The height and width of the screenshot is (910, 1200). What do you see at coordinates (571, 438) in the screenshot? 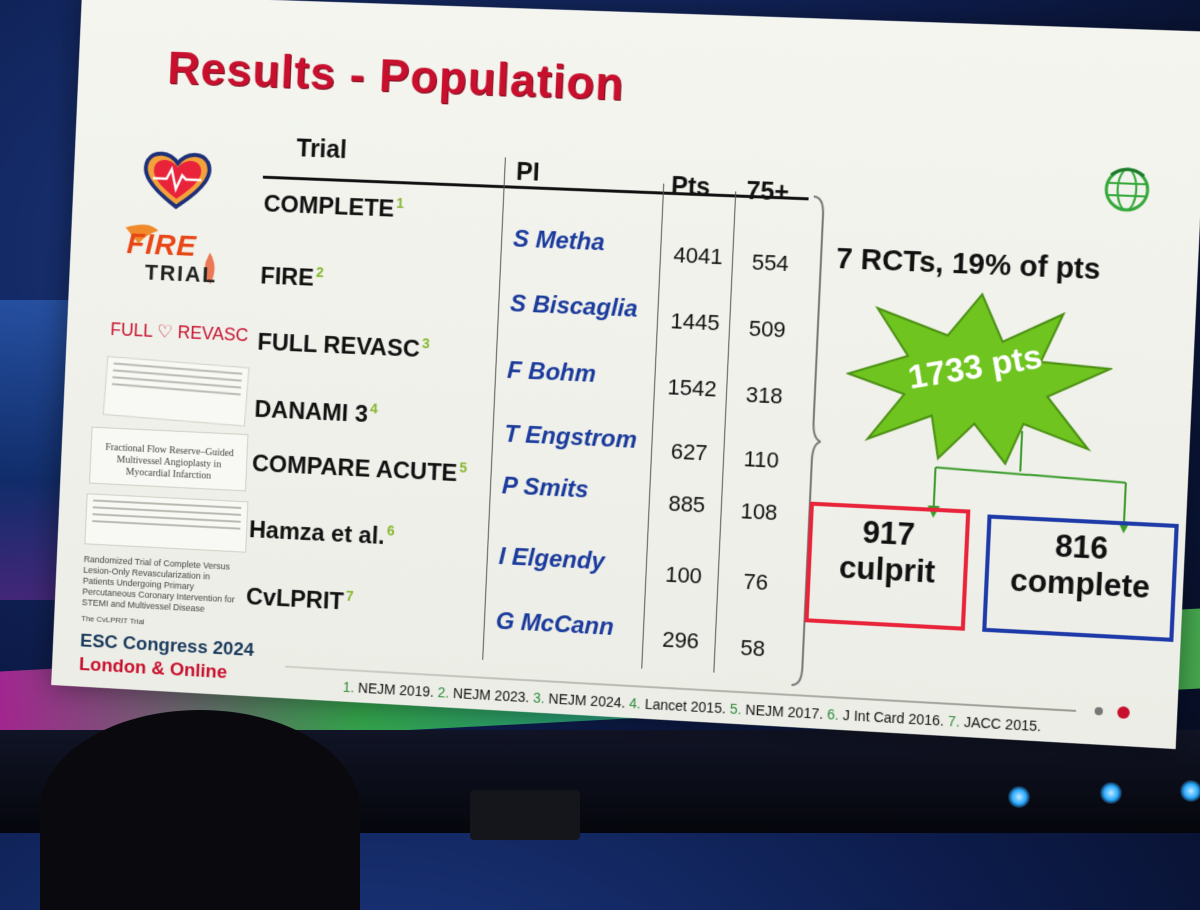
I see `pi-name: T Engstrom` at bounding box center [571, 438].